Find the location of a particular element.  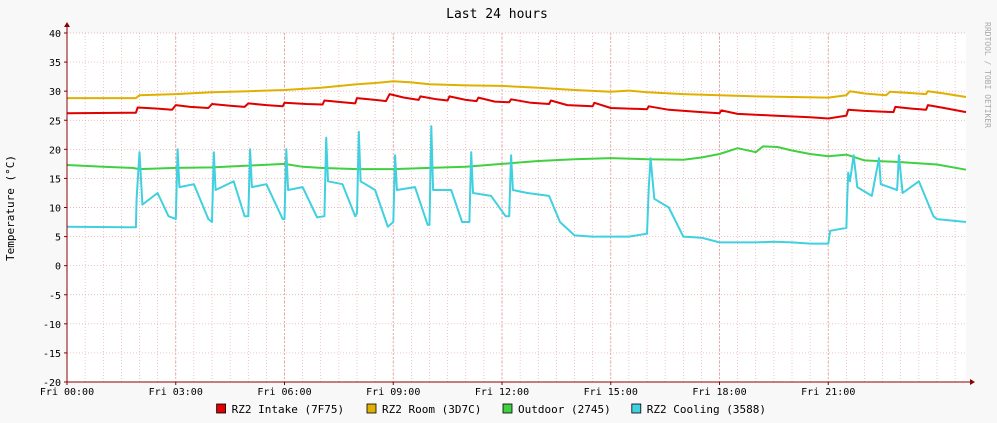

y-tick-label: -10 is located at coordinates (52, 325).